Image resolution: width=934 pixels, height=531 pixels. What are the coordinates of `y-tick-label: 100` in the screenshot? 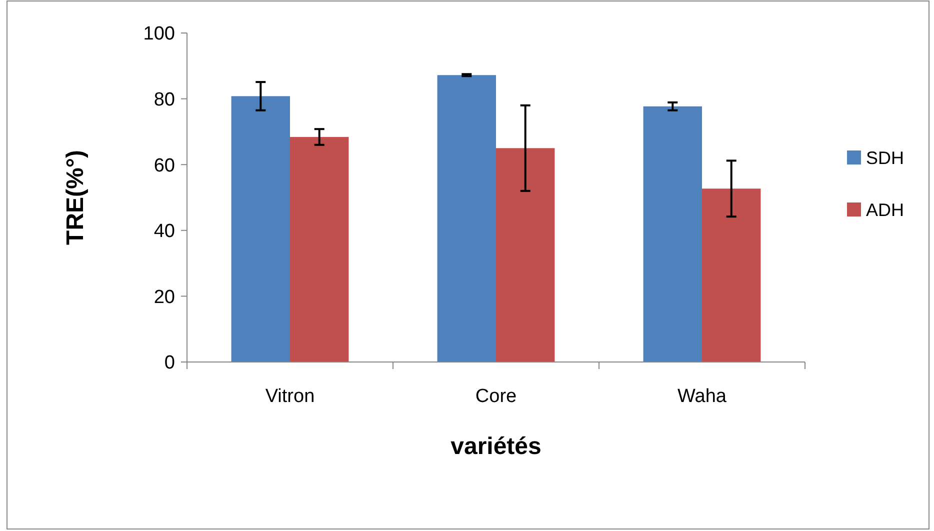 It's located at (159, 34).